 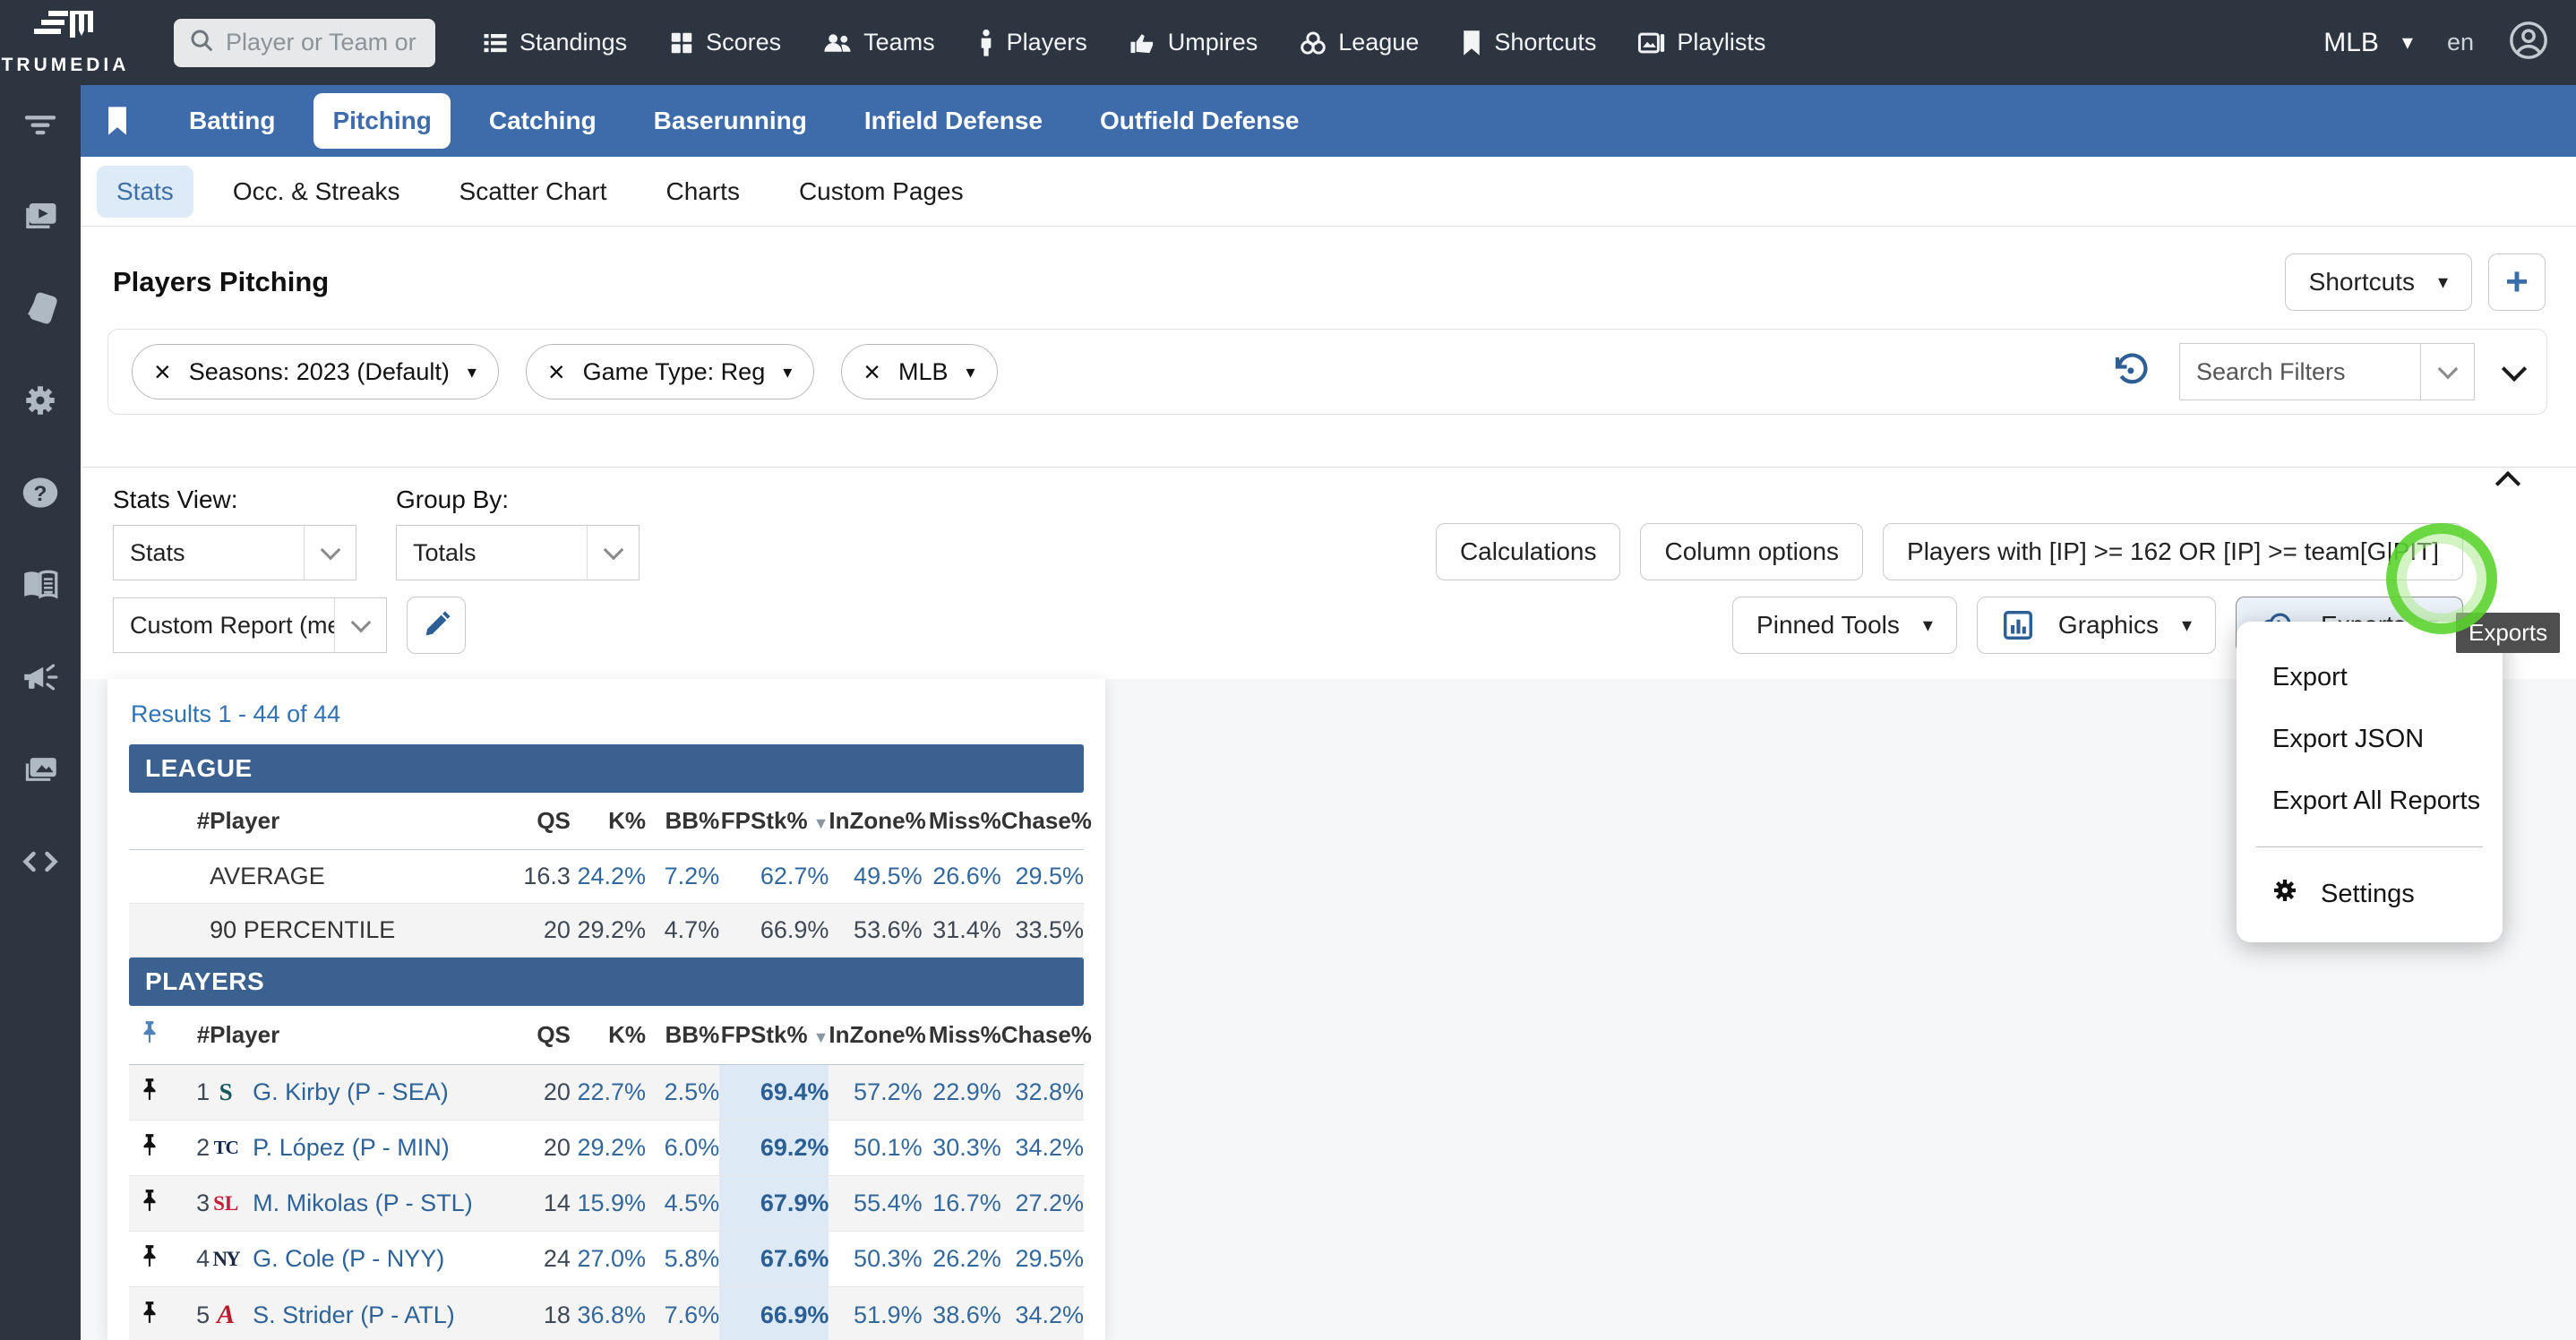 What do you see at coordinates (1844, 625) in the screenshot?
I see `pinned-tools-button: Pinned Tools ▾` at bounding box center [1844, 625].